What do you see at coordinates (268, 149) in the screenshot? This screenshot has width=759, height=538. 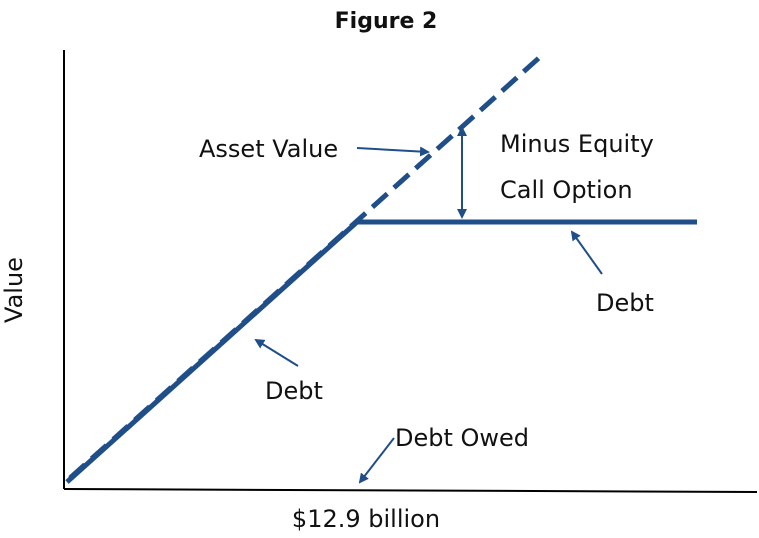 I see `asset-value-label: Asset Value` at bounding box center [268, 149].